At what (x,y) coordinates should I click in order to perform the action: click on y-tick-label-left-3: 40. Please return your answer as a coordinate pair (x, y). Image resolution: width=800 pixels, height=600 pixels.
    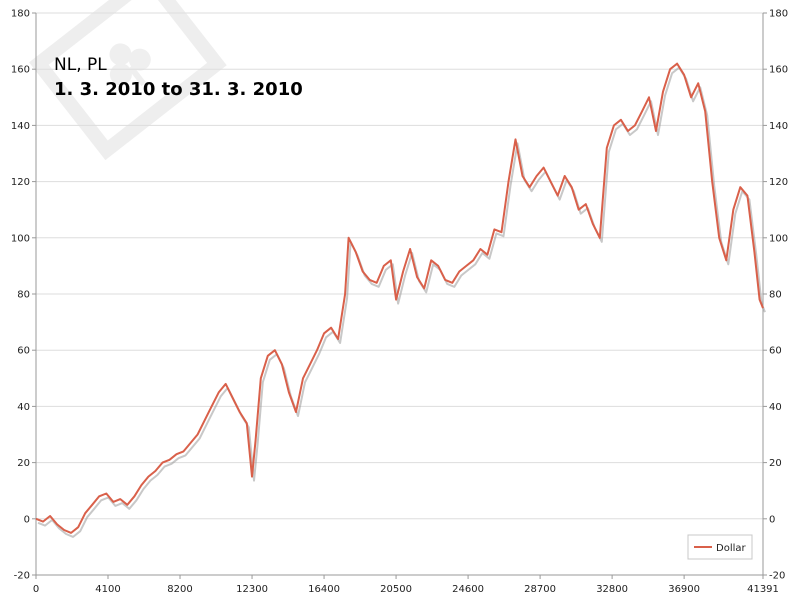
    Looking at the image, I should click on (23, 407).